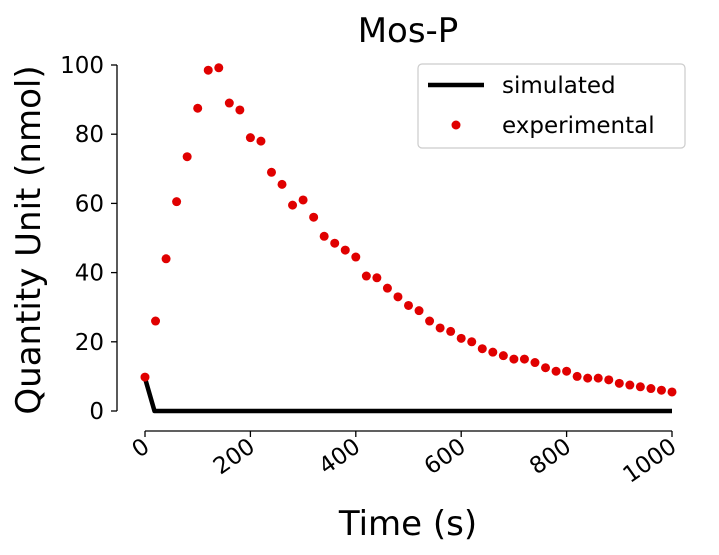  Describe the element at coordinates (89, 239) in the screenshot. I see `y-axis: 0 20 40 60 80 100` at that location.